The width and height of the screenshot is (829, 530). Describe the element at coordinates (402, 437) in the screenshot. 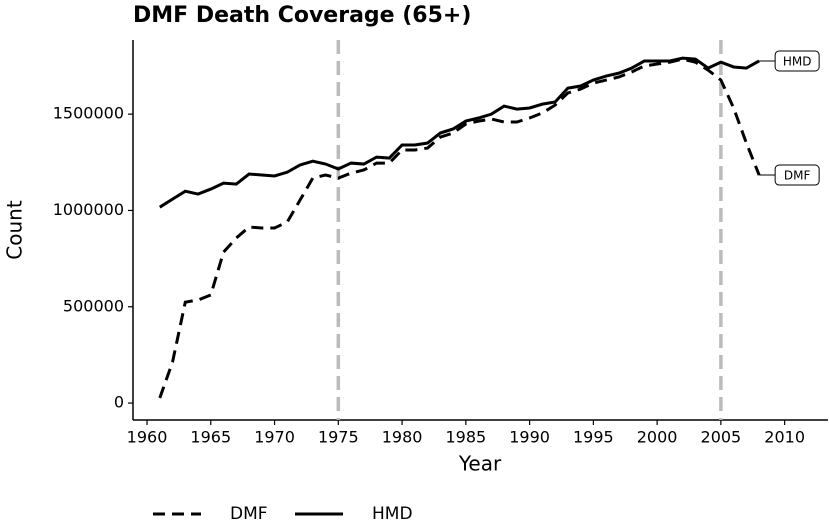

I see `x-tick-label: 1980` at that location.